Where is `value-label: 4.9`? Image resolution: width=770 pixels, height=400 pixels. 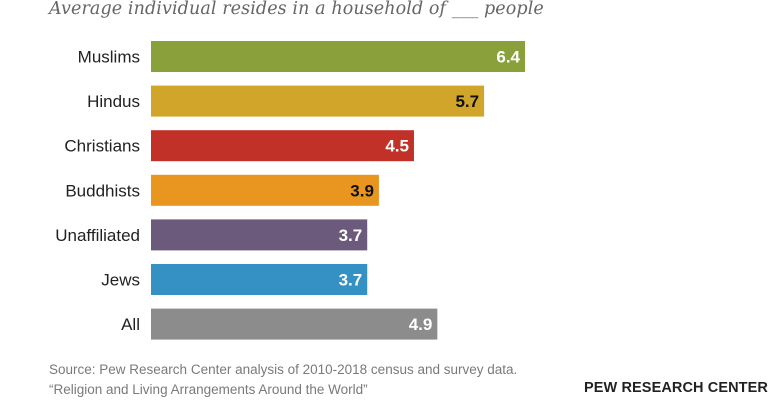
value-label: 4.9 is located at coordinates (421, 324).